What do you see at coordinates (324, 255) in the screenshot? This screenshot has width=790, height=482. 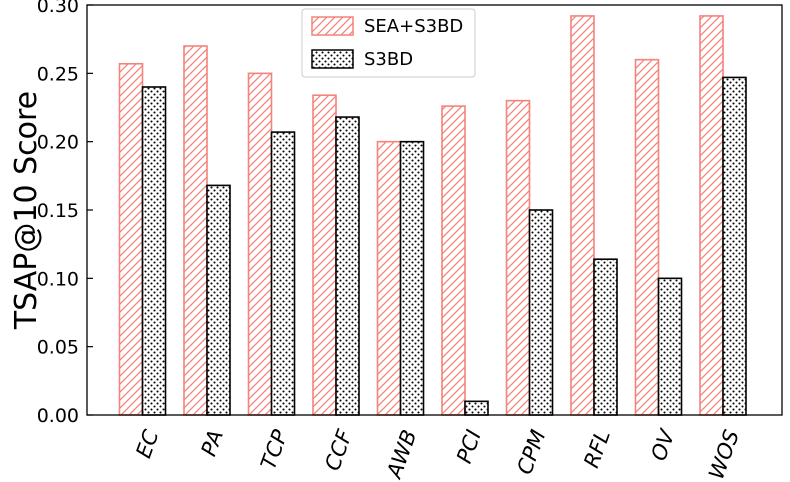 I see `bar-sea-s3bd-ccf` at bounding box center [324, 255].